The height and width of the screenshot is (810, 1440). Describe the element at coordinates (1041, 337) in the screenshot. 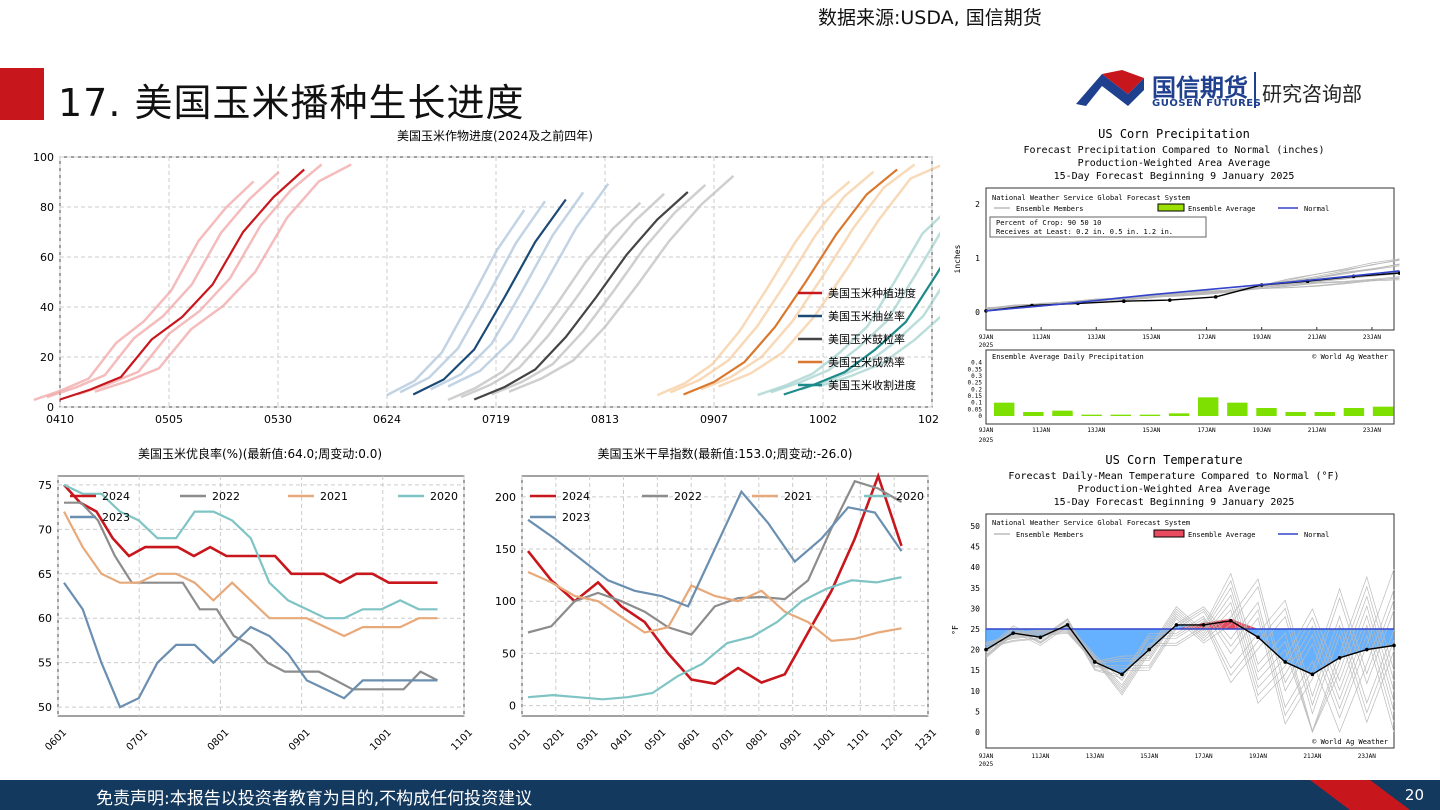

I see `precip-x-tick: 11JAN` at that location.